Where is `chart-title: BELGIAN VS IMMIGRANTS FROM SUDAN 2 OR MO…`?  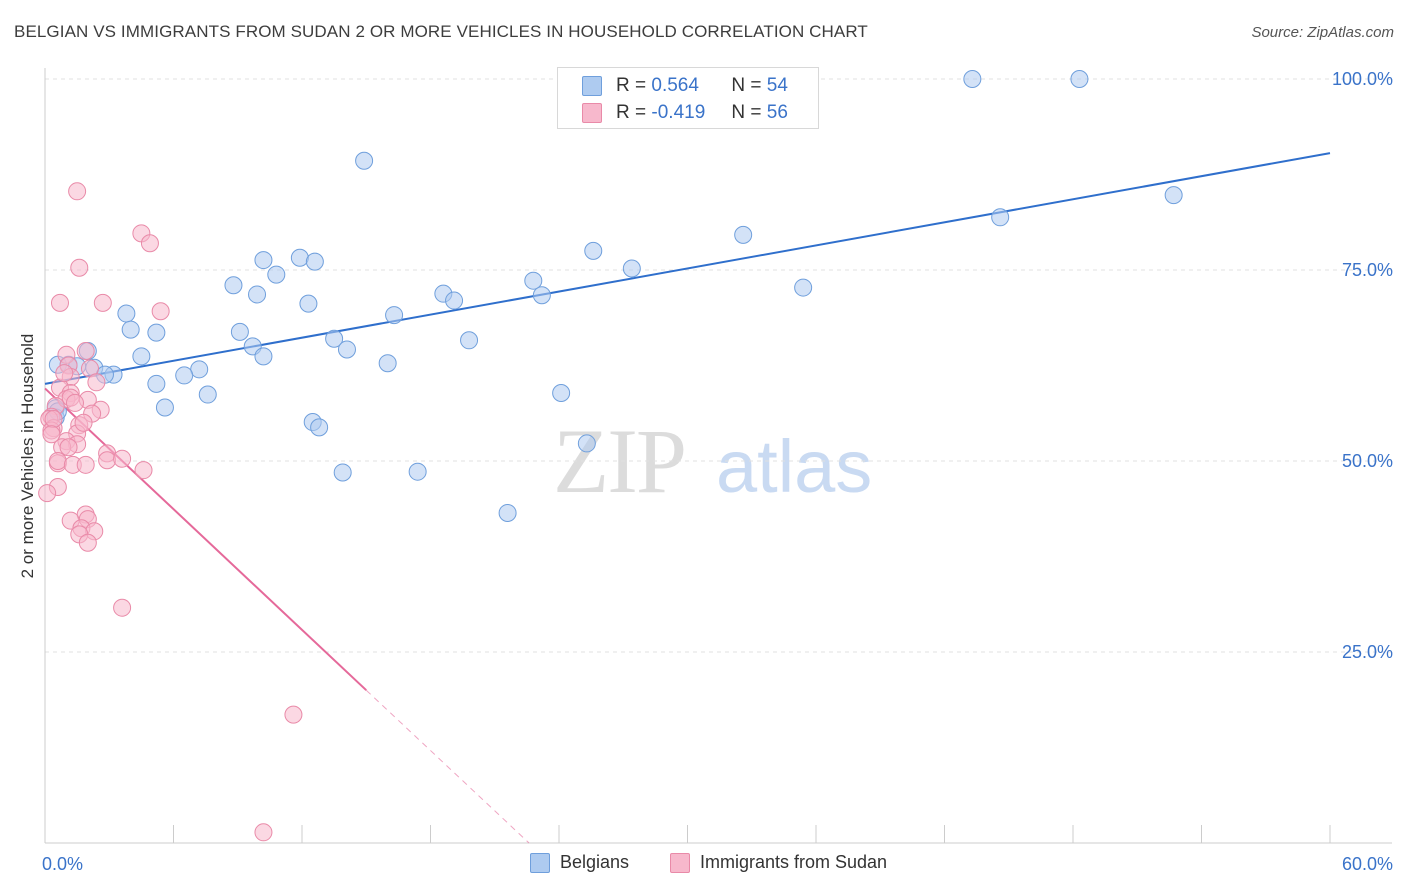
chart-title: BELGIAN VS IMMIGRANTS FROM SUDAN 2 OR MO… is located at coordinates (441, 31).